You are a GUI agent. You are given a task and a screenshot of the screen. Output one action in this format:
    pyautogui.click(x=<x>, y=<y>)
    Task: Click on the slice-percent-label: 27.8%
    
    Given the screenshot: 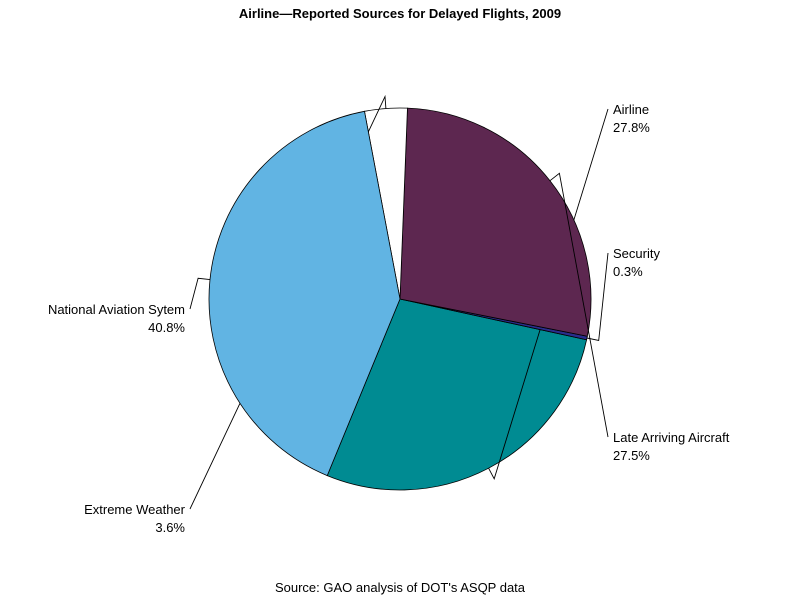 What is the action you would take?
    pyautogui.click(x=631, y=127)
    